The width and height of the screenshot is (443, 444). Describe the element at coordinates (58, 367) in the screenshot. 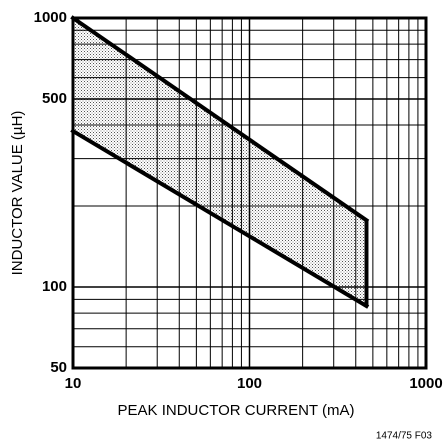

I see `y-tick-label: 50` at that location.